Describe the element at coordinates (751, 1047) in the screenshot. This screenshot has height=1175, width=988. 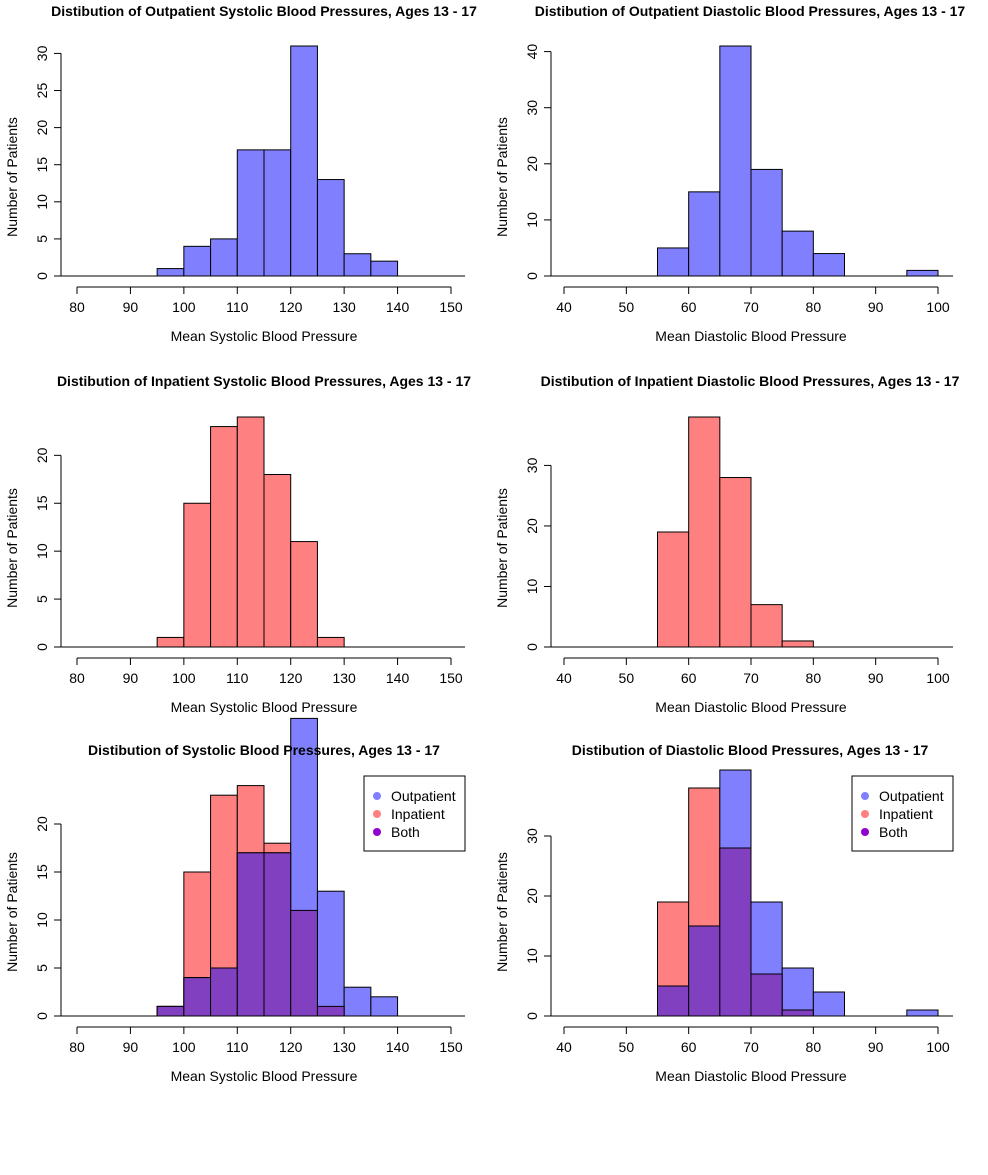
I see `x-tick-label: 70` at that location.